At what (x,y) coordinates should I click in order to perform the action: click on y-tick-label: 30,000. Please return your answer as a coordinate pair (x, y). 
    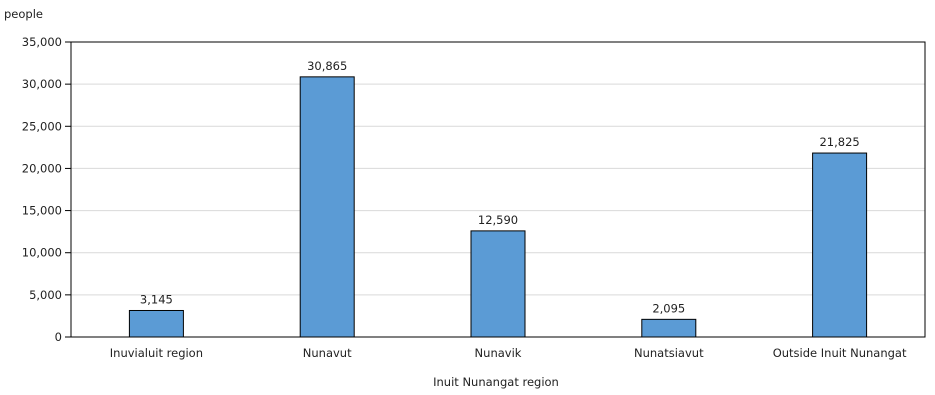
    Looking at the image, I should click on (42, 84).